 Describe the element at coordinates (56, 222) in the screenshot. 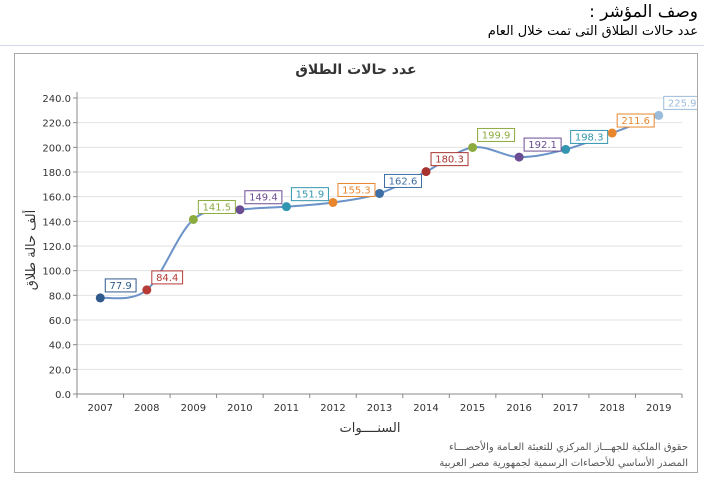

I see `y-tick-label: 140.0` at that location.